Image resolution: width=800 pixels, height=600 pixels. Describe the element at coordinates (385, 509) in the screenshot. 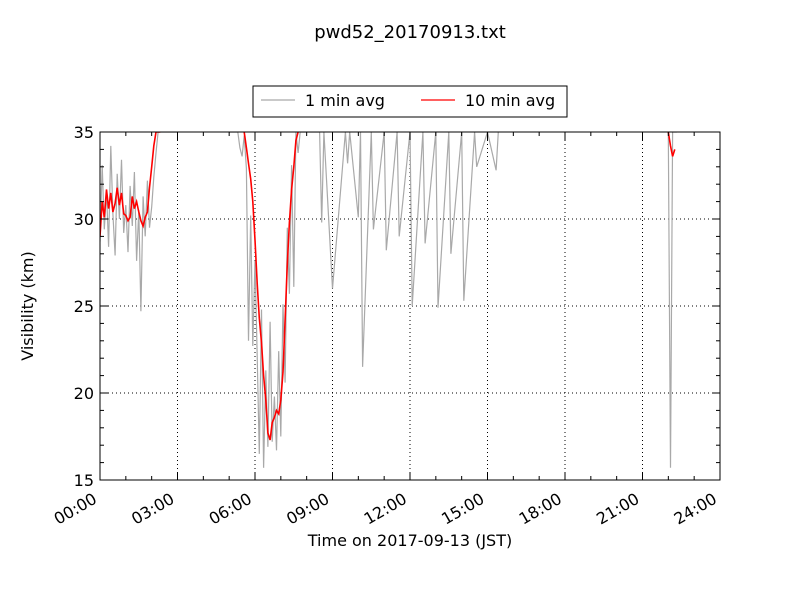

I see `x-tick-label: 12:00` at that location.